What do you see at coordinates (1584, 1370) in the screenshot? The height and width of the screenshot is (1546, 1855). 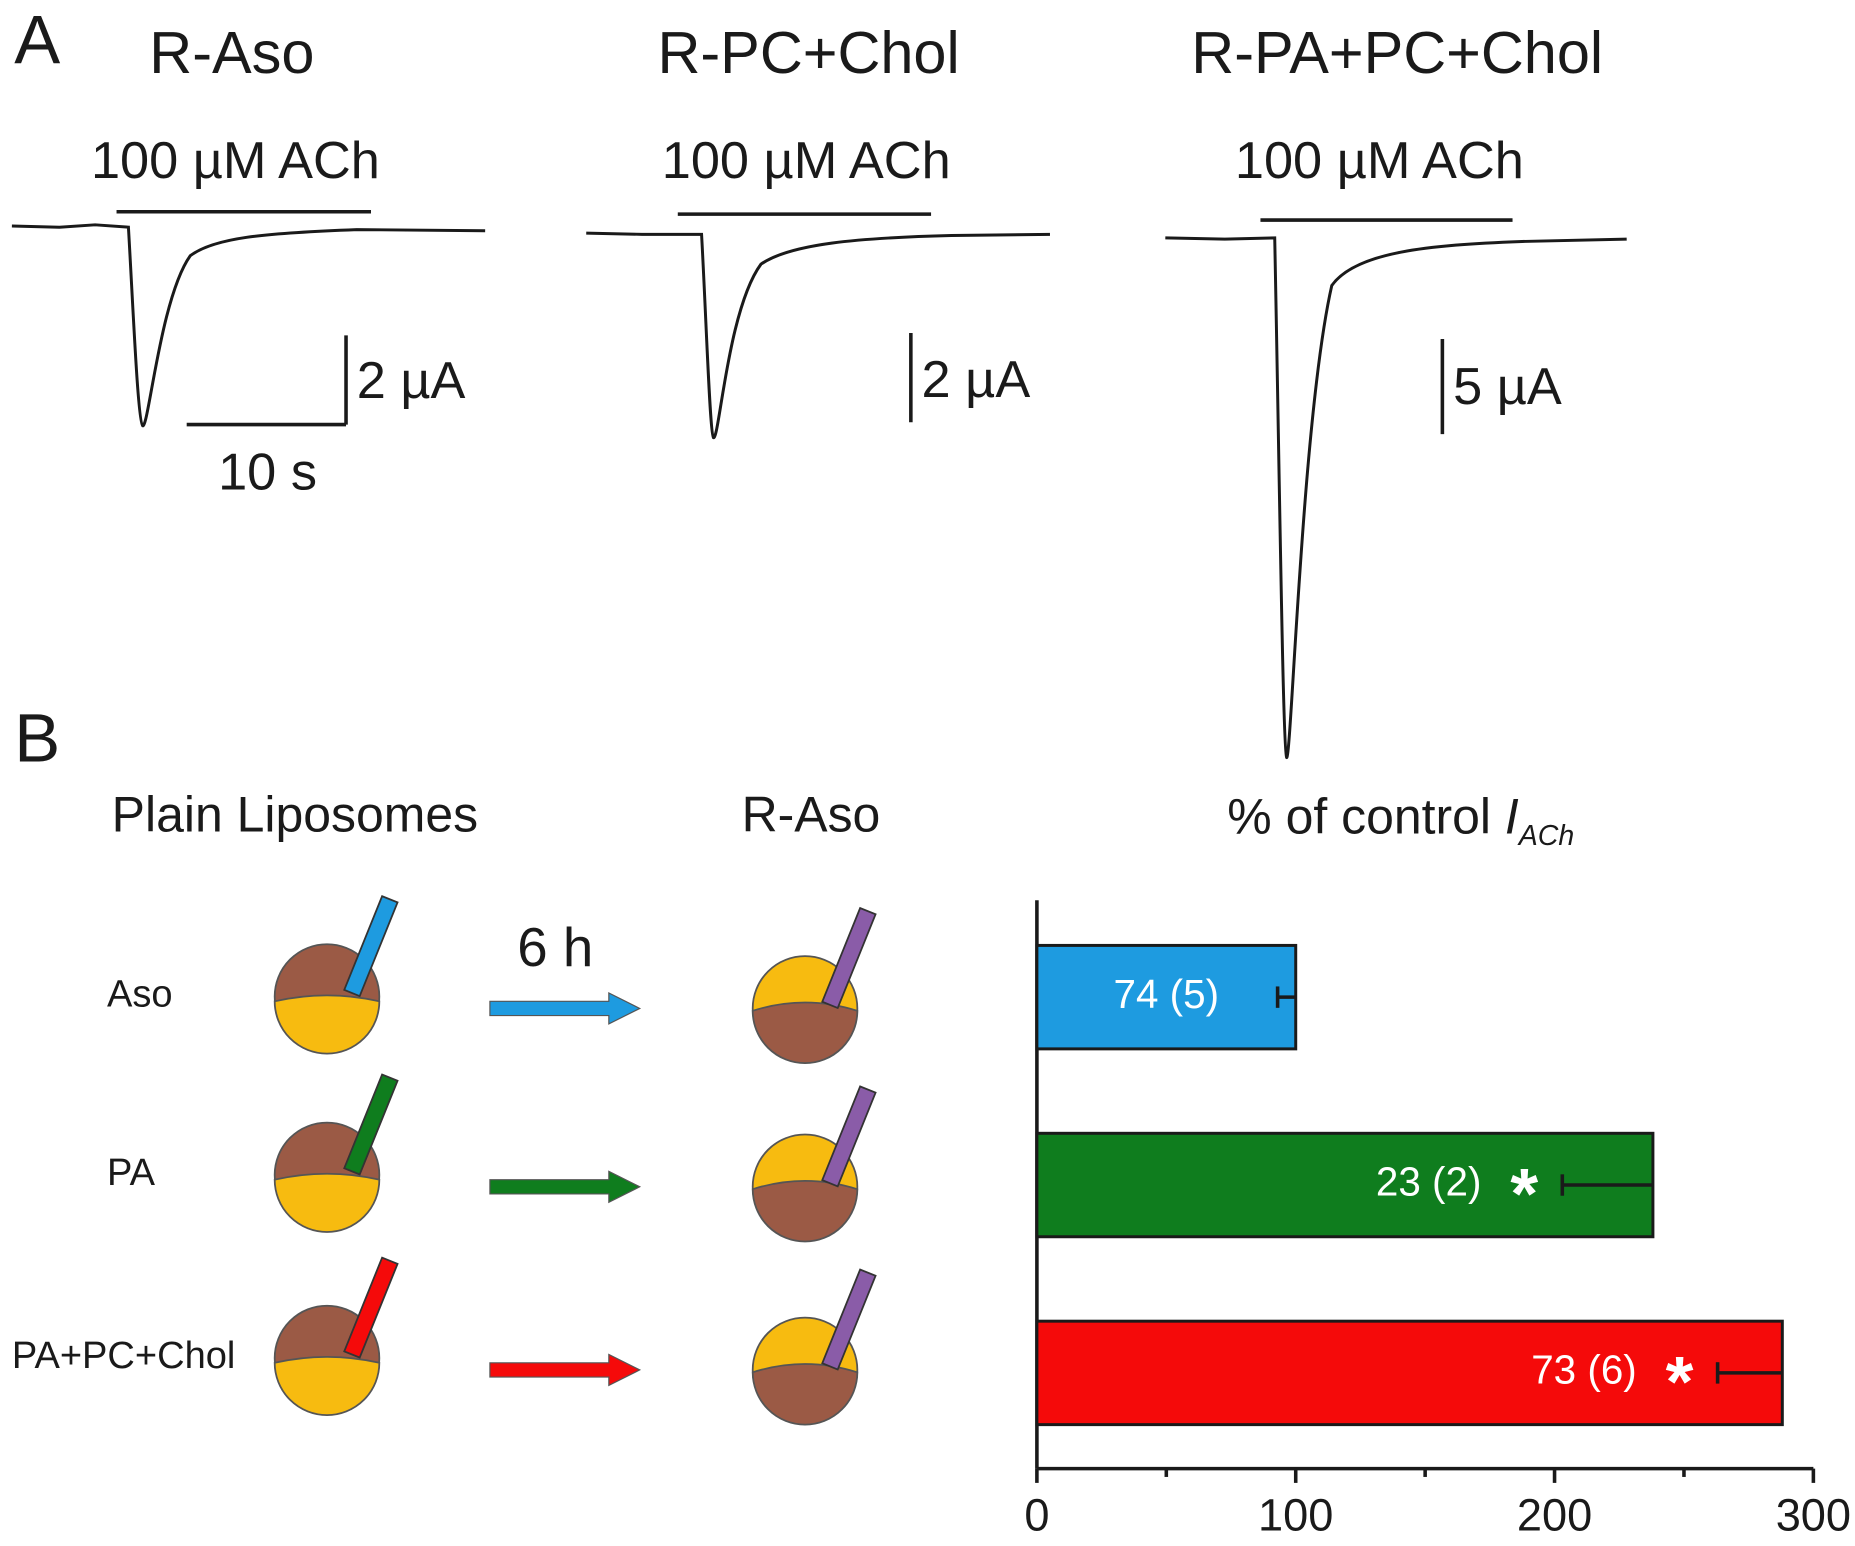 I see `bar-label: 73 (6)` at bounding box center [1584, 1370].